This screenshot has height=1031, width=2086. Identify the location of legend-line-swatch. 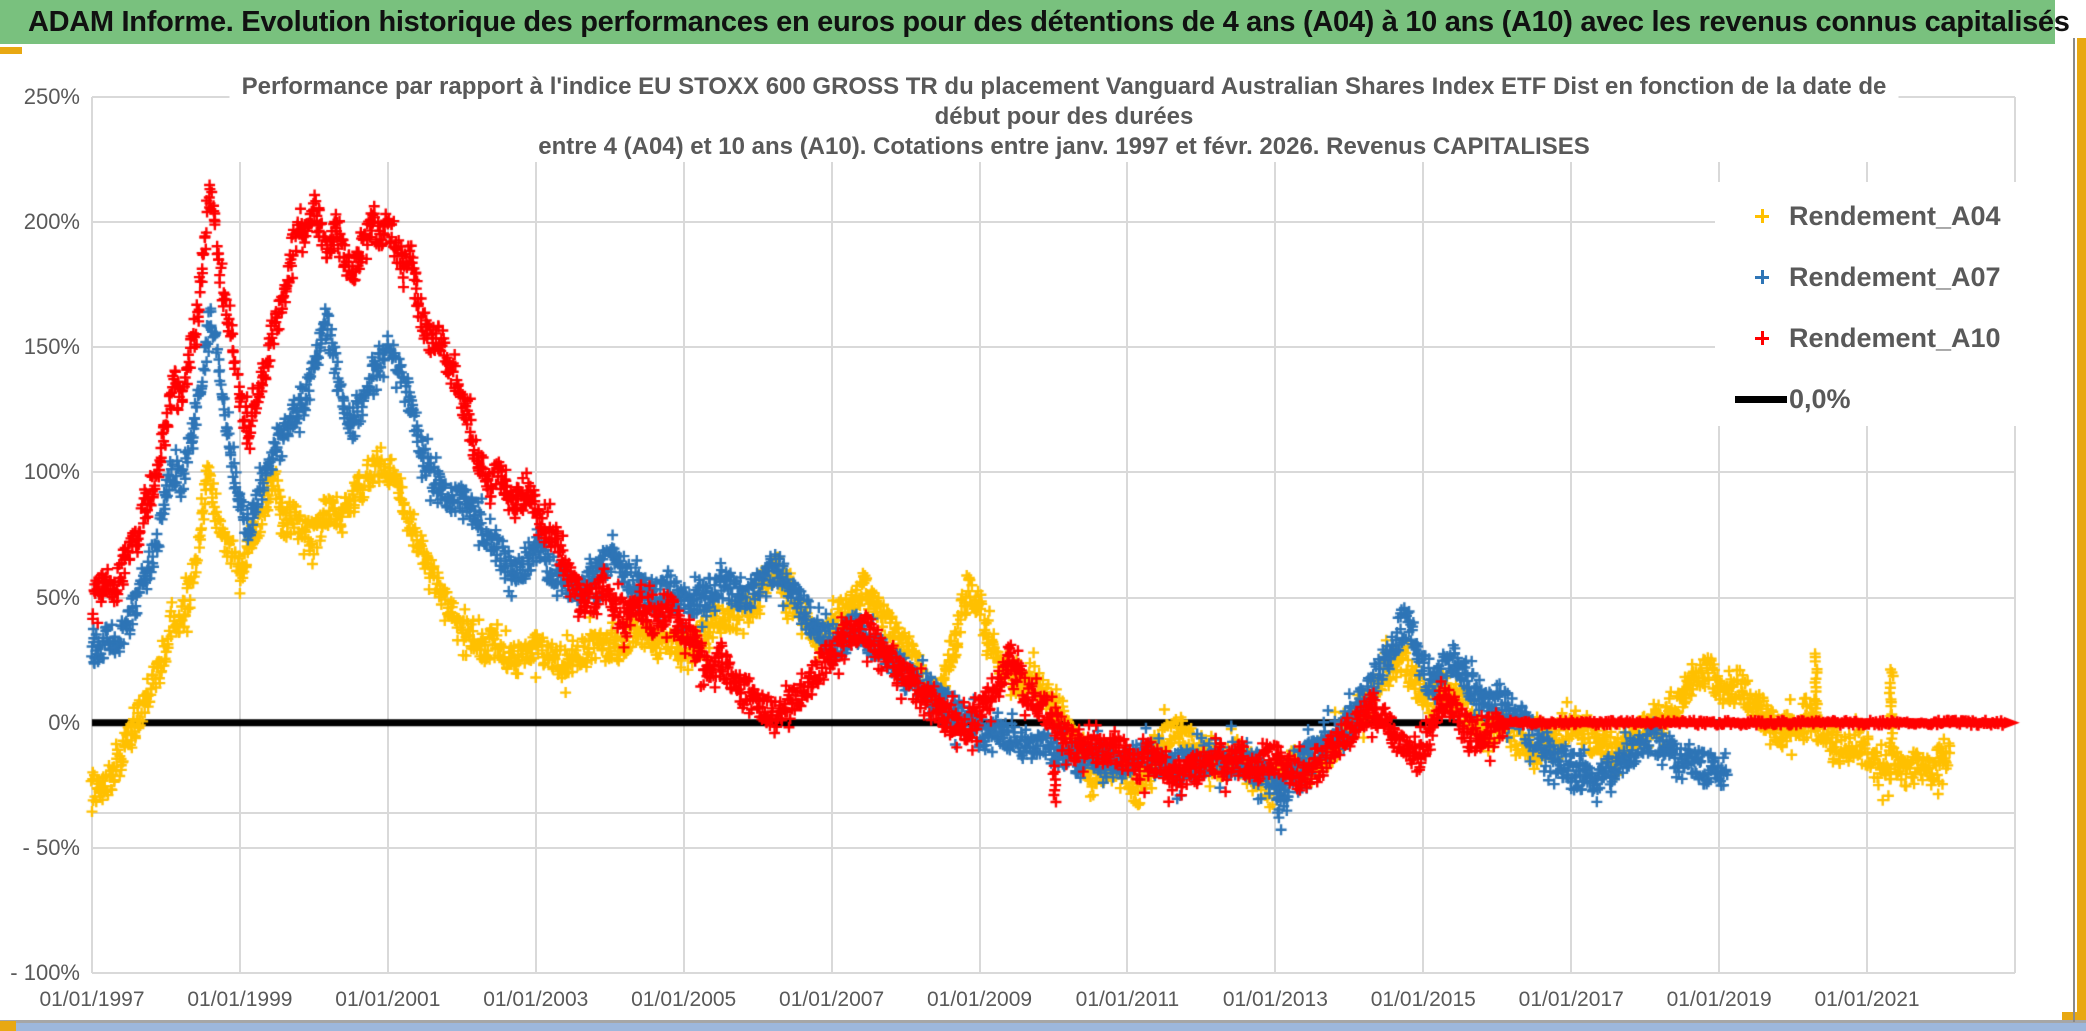
(1761, 399).